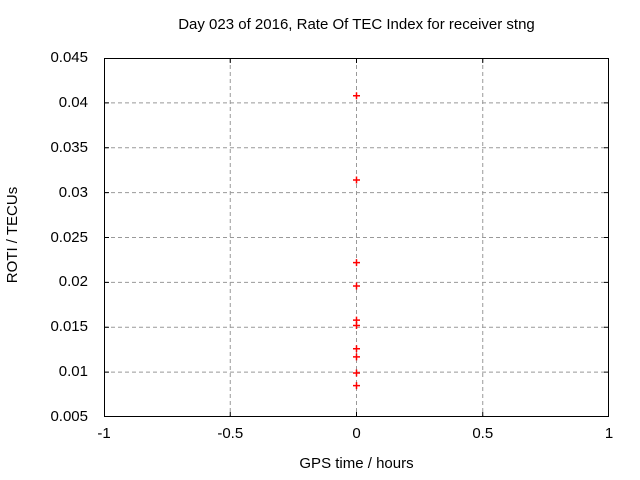  Describe the element at coordinates (69, 237) in the screenshot. I see `y-tick-label: 0.025` at that location.